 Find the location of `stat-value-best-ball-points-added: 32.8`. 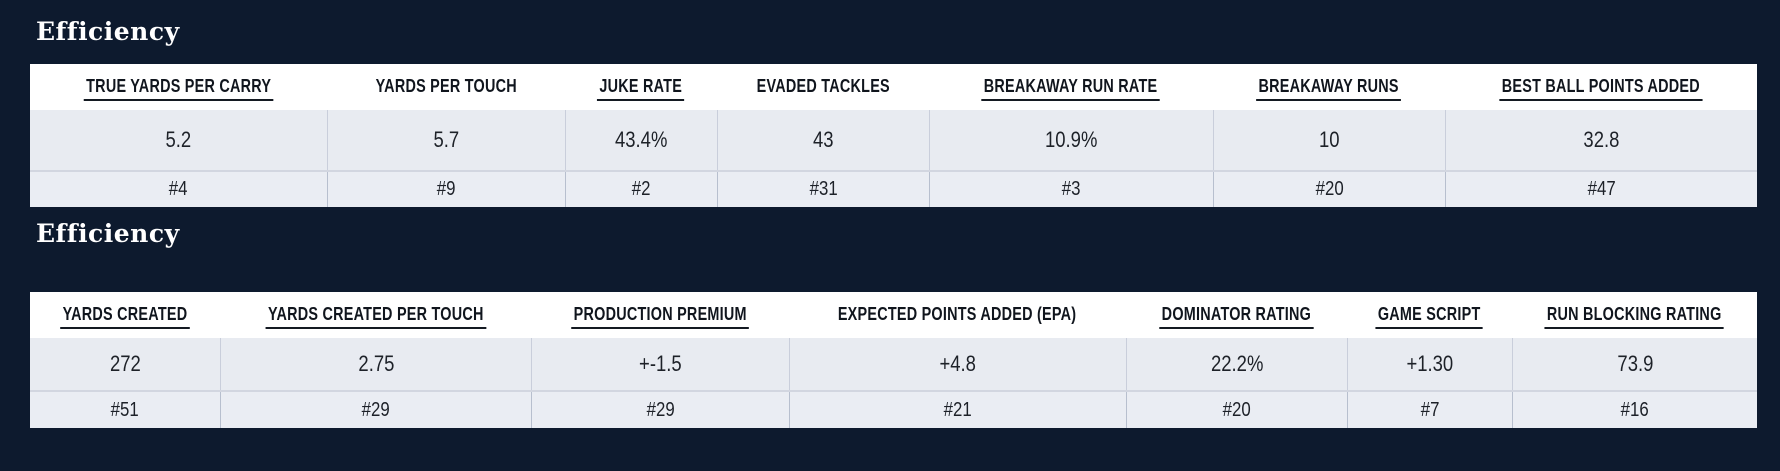

stat-value-best-ball-points-added: 32.8 is located at coordinates (1600, 140).